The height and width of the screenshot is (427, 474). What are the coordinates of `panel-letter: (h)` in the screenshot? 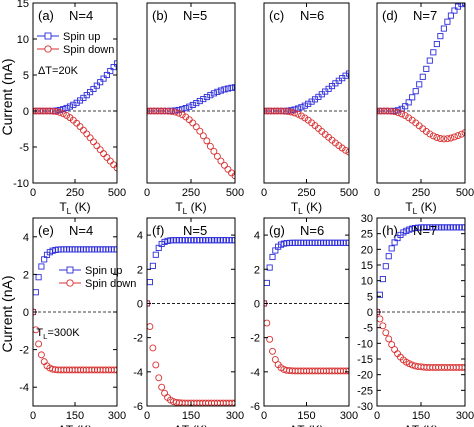 It's located at (390, 230).